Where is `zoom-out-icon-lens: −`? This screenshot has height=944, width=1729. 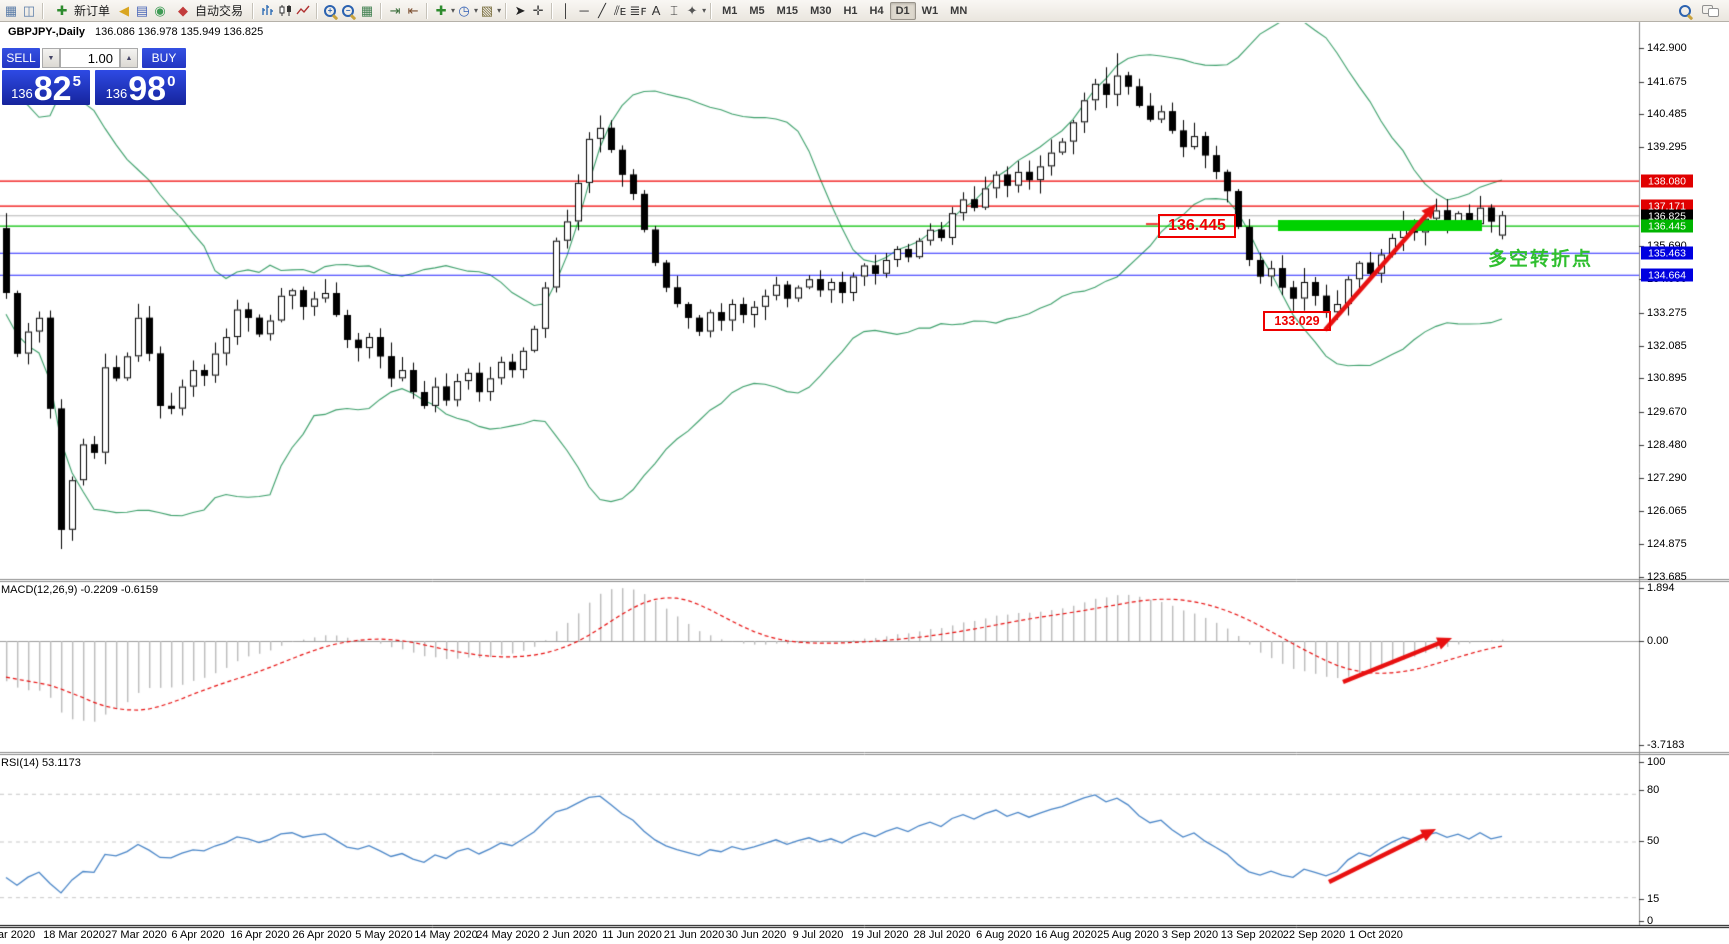
zoom-out-icon-lens: − is located at coordinates (348, 10).